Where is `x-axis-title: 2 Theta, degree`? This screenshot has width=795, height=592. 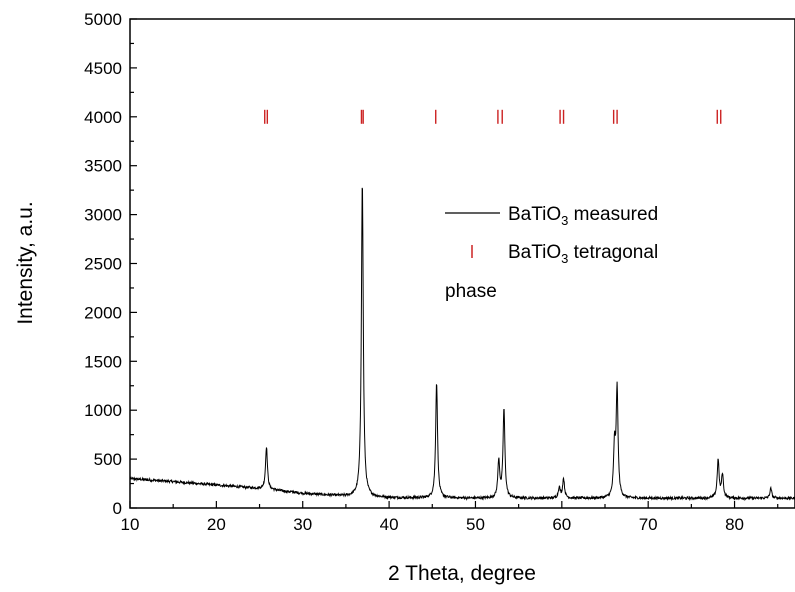 x-axis-title: 2 Theta, degree is located at coordinates (462, 573).